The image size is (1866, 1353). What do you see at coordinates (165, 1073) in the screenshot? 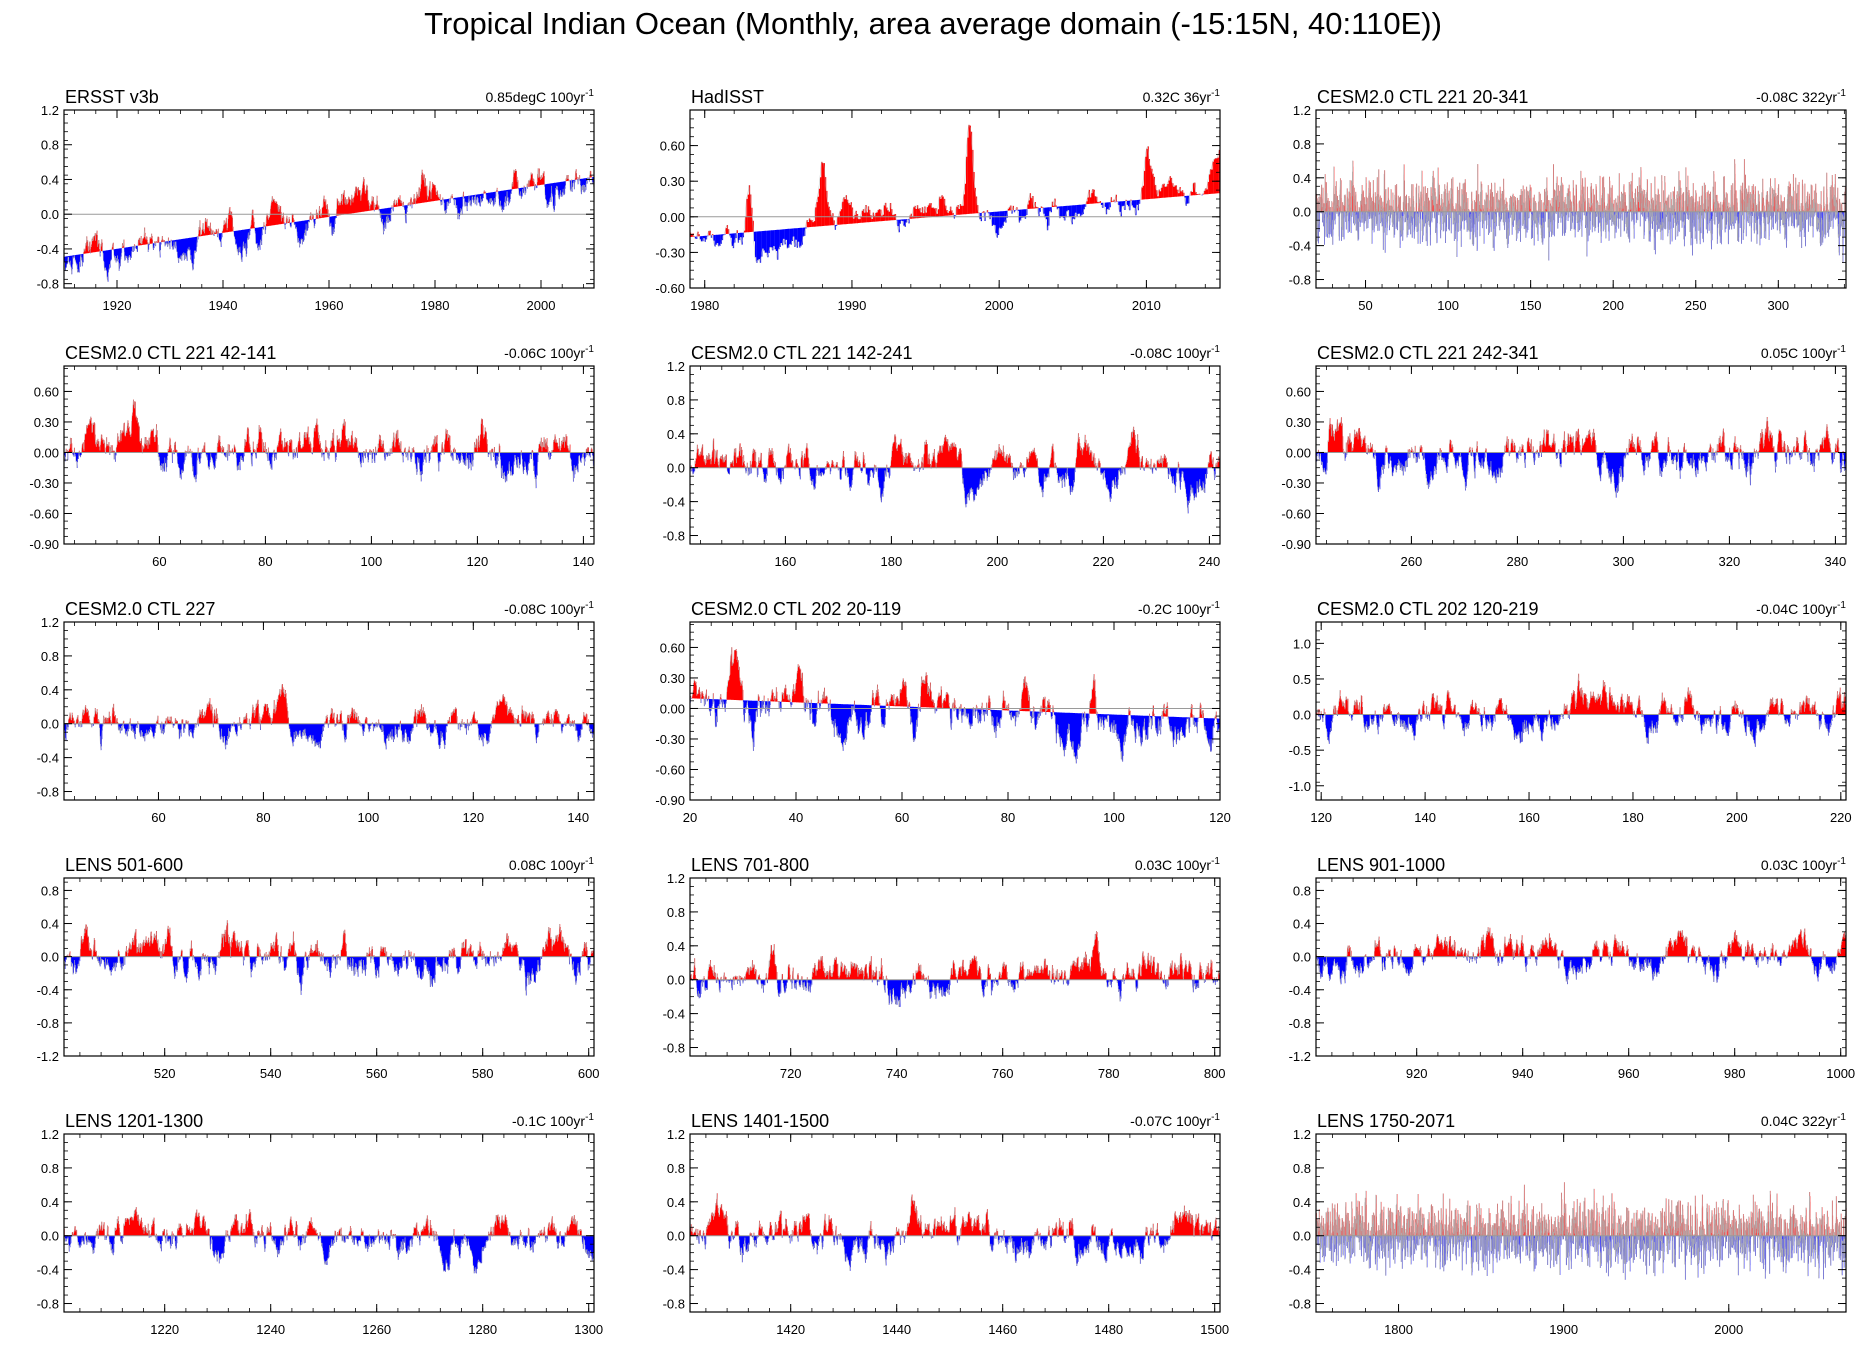
I see `x-tick-label: 520` at bounding box center [165, 1073].